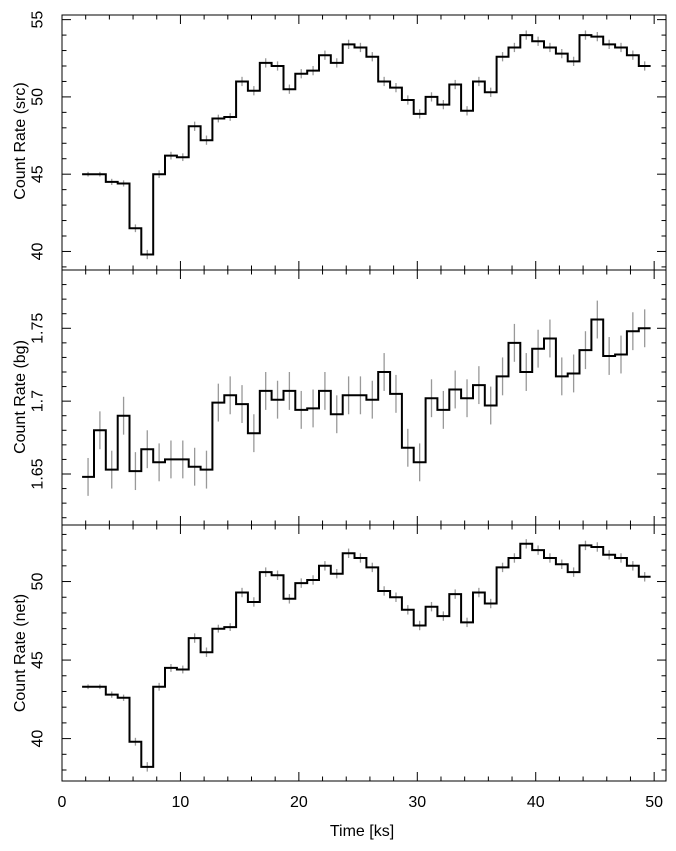  I want to click on panel-src-y-axis-label: Count Rate (src), so click(20, 140).